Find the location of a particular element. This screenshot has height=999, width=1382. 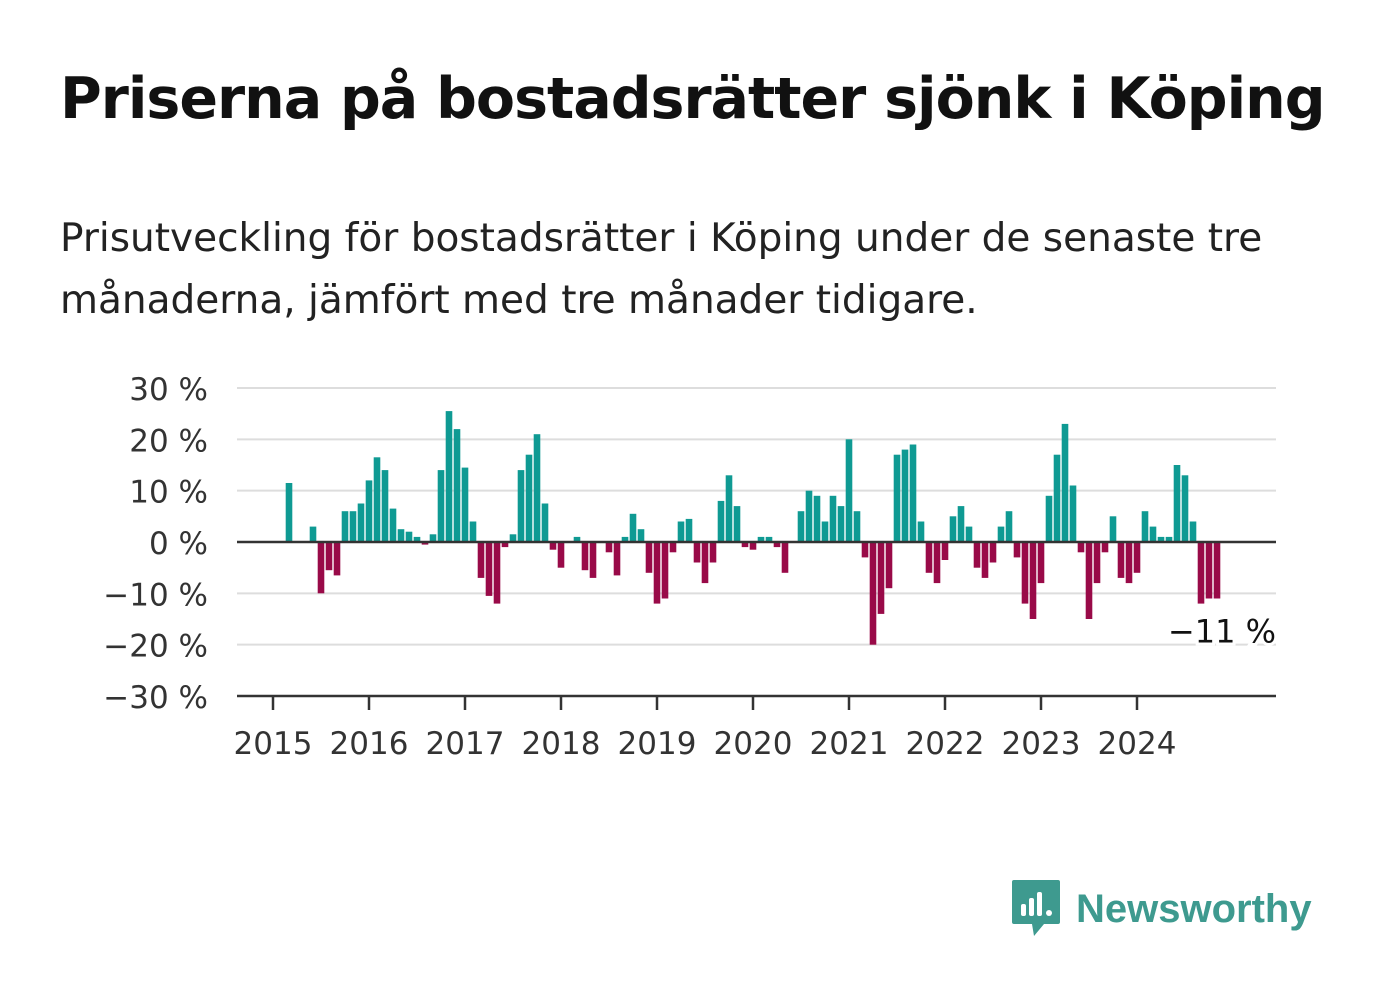

y-tick-label: 30 % is located at coordinates (168, 390).